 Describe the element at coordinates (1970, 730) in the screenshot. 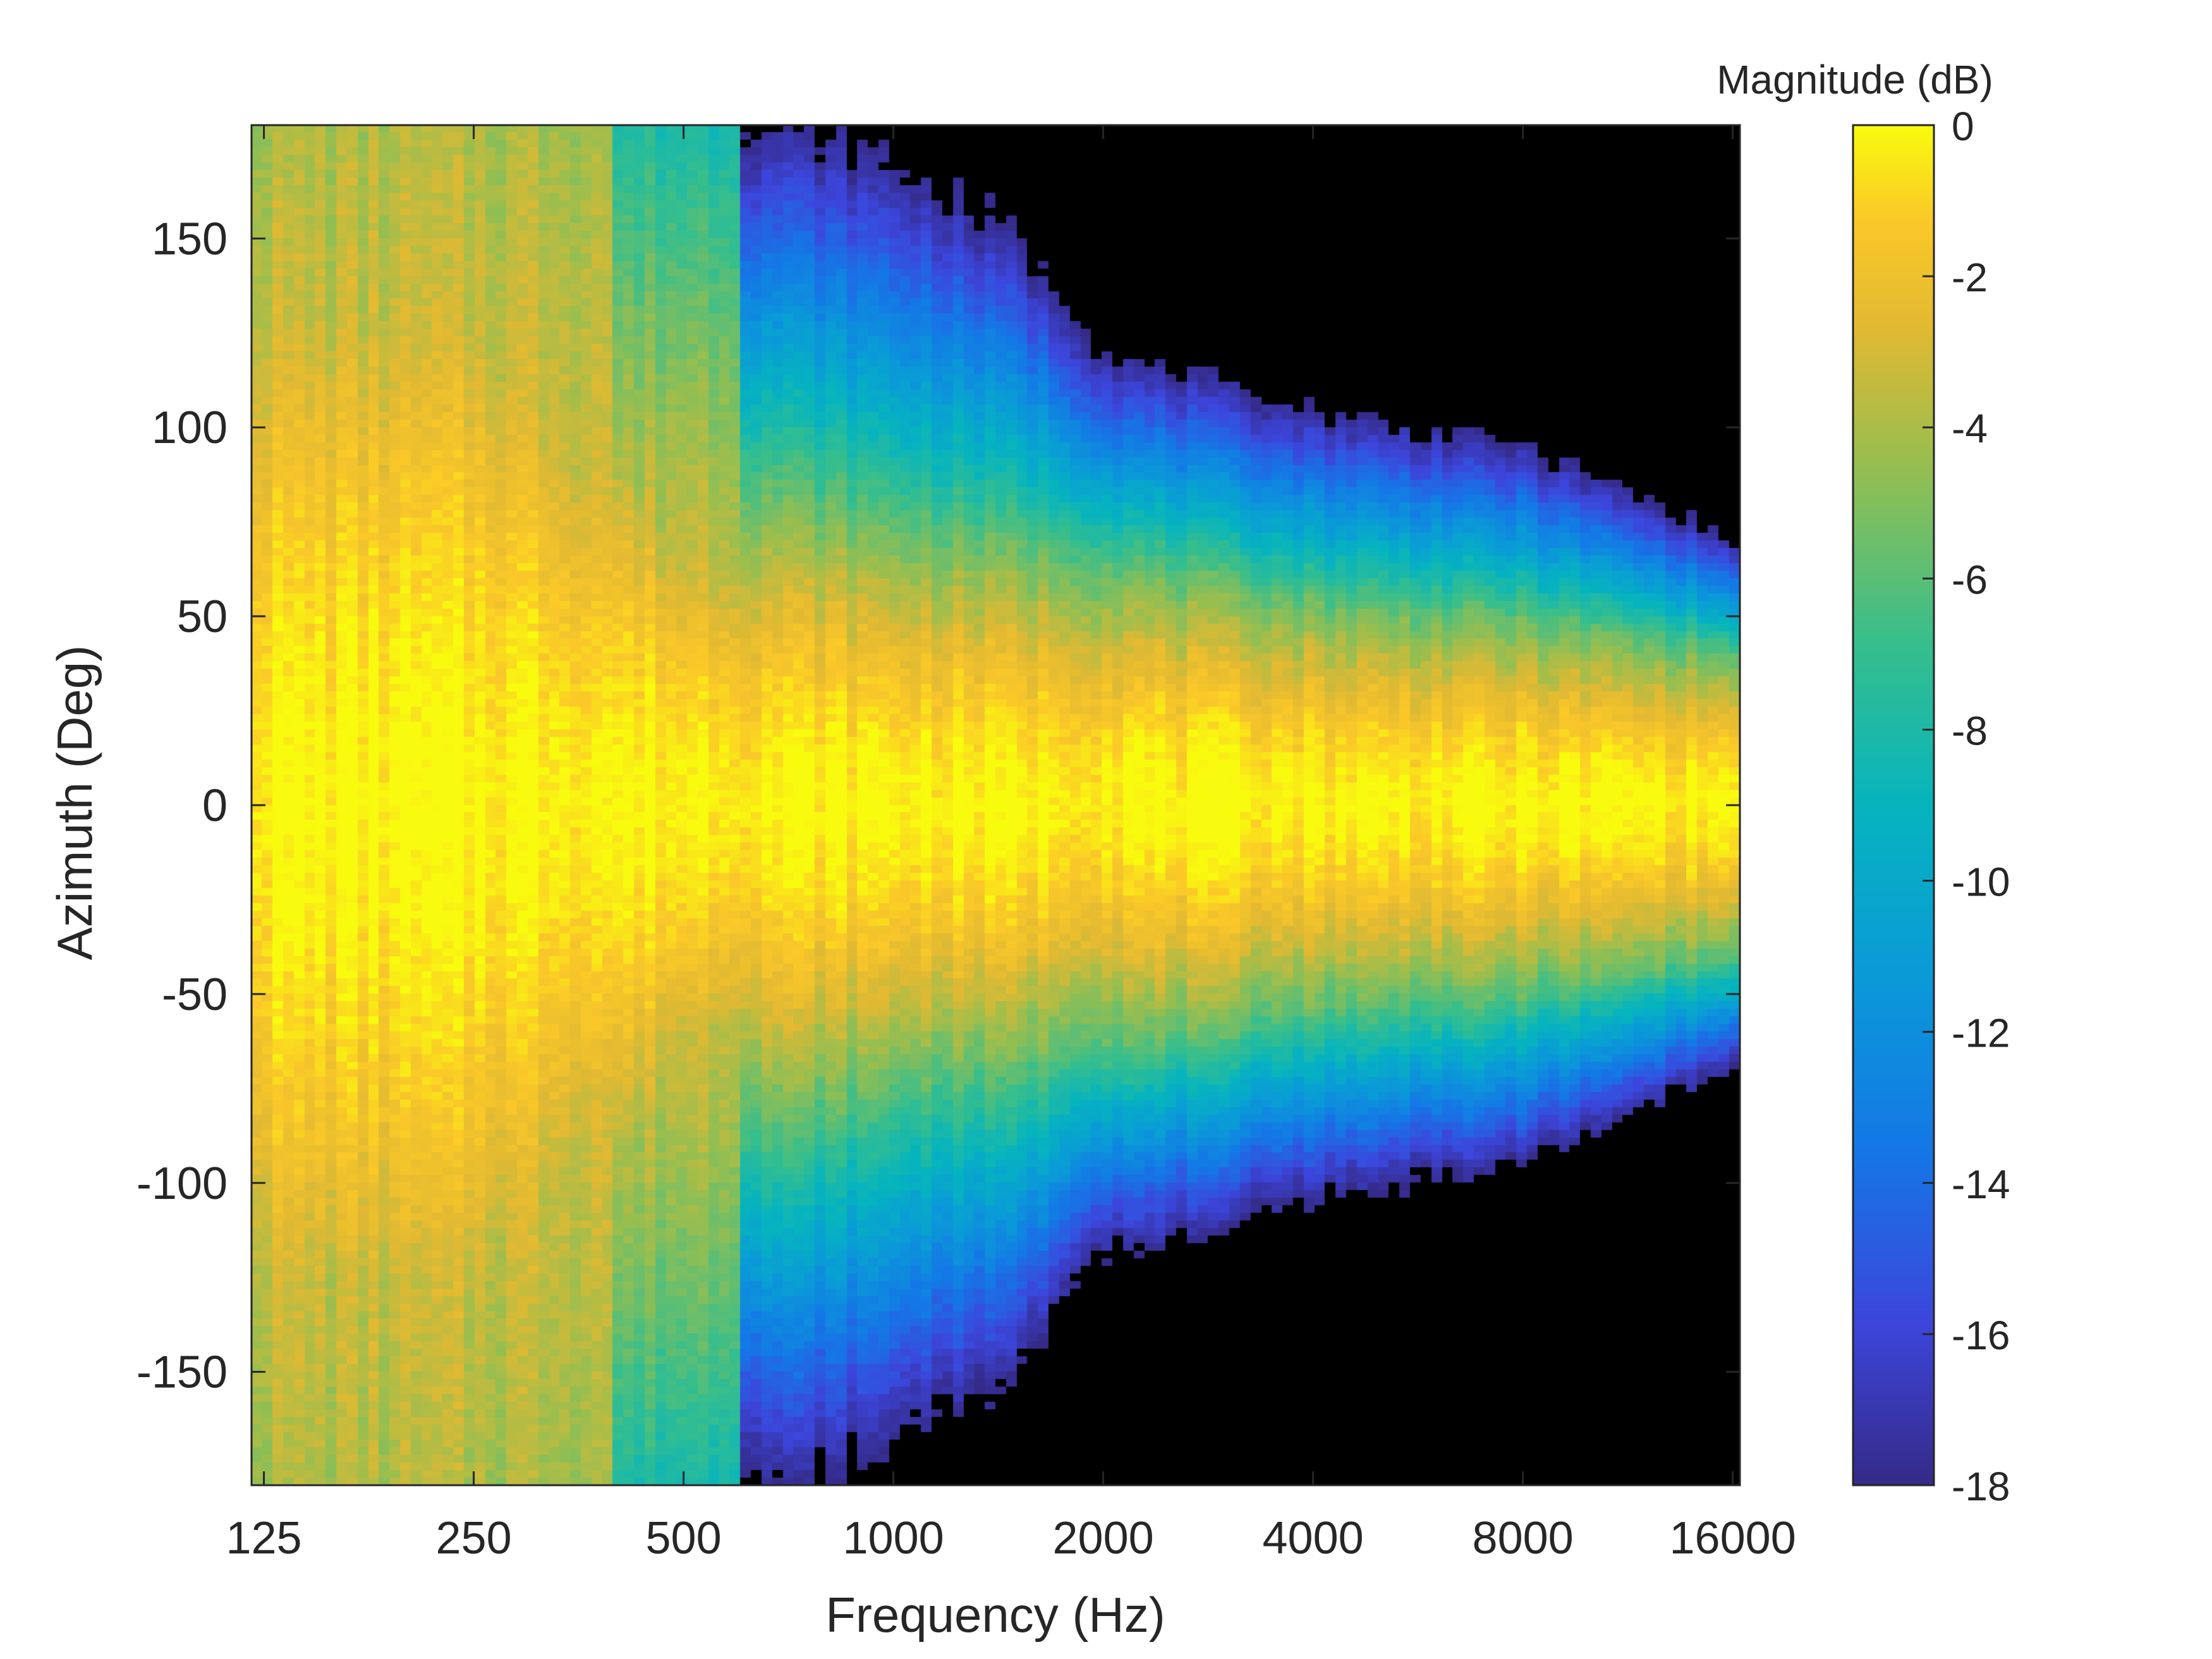

I see `colorbar-tick-label: -8` at that location.